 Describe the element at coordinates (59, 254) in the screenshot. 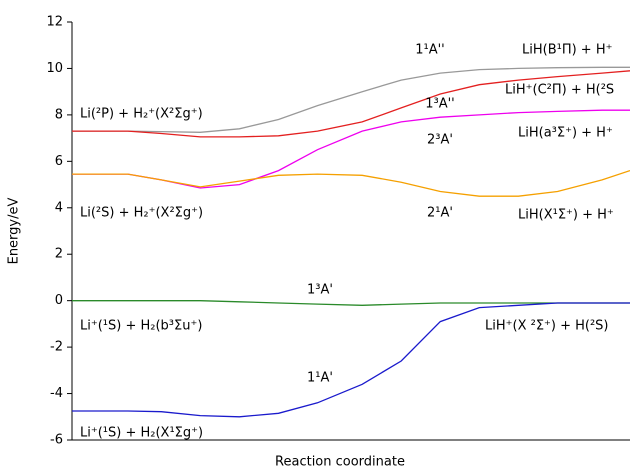

I see `y-tick-label: 2` at that location.